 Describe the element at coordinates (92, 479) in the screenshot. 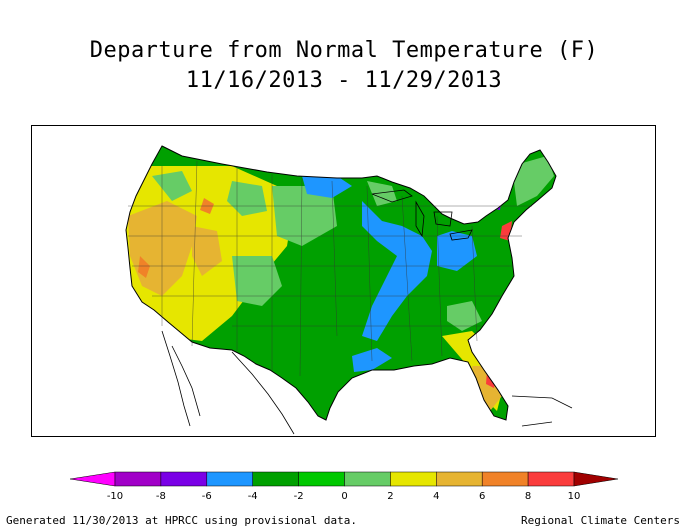

I see `colorbar-arrow-left` at that location.